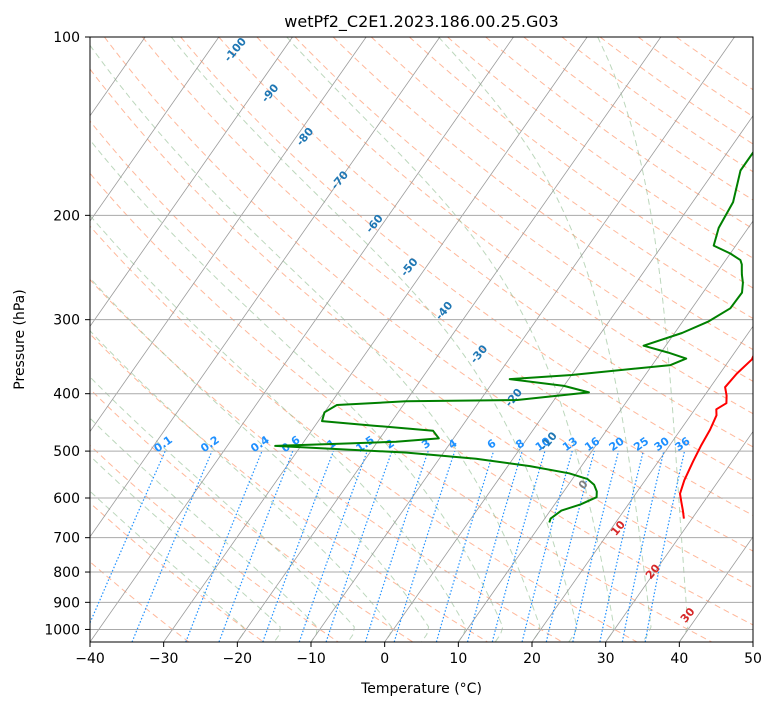 The height and width of the screenshot is (708, 775). Describe the element at coordinates (66, 321) in the screenshot. I see `y-tick-label: 300` at that location.